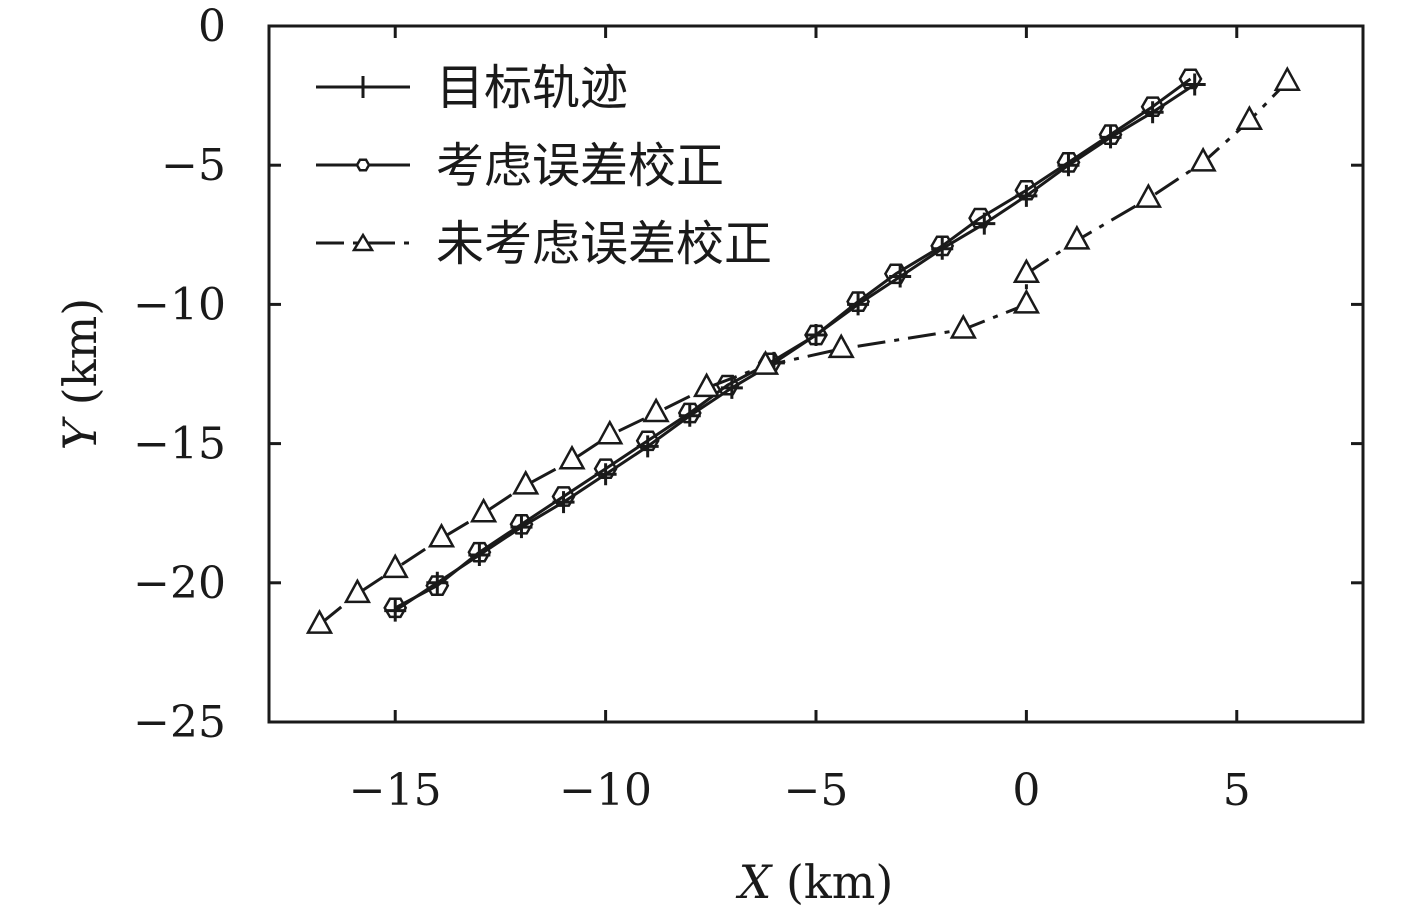 The height and width of the screenshot is (921, 1417). I want to click on legend-label-target: 目标轨迹, so click(532, 88).